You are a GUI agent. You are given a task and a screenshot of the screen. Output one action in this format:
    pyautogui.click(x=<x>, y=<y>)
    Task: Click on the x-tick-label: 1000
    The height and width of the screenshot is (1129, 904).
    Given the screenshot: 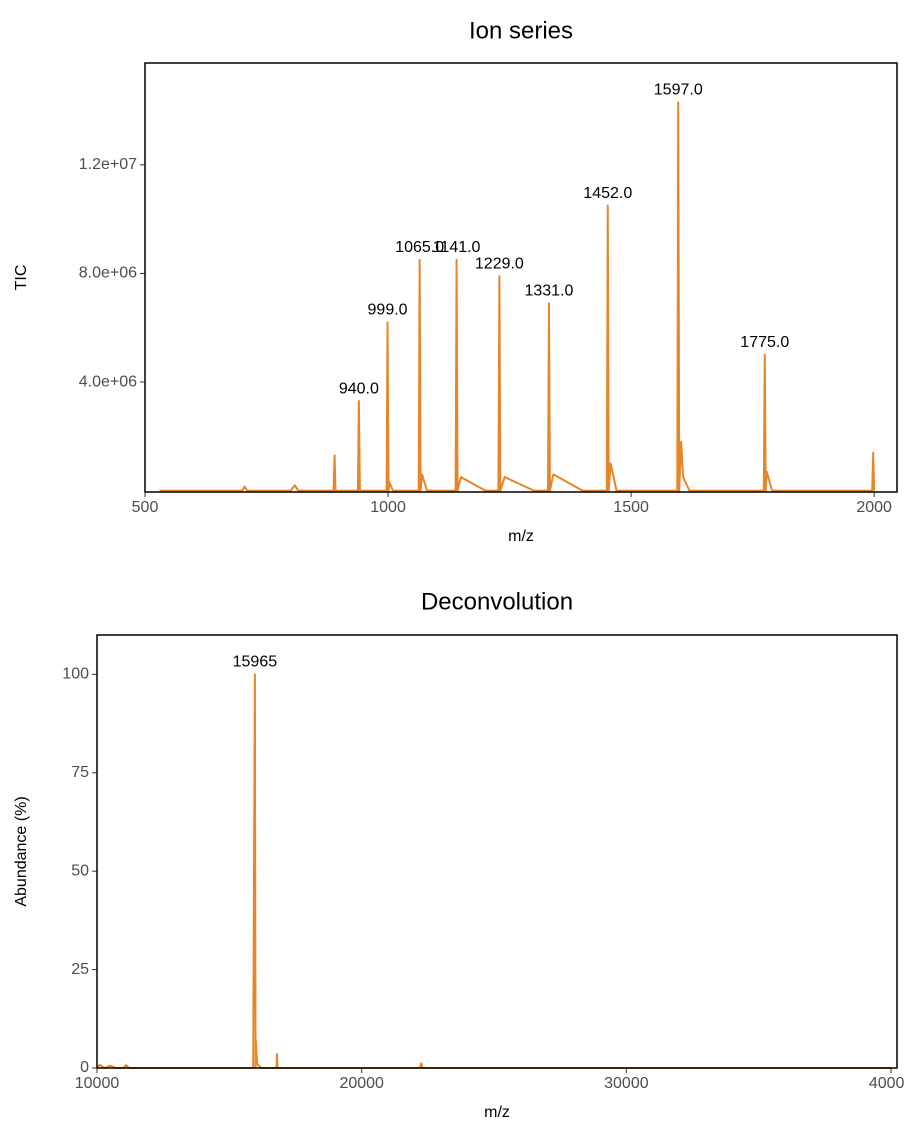 What is the action you would take?
    pyautogui.click(x=388, y=507)
    